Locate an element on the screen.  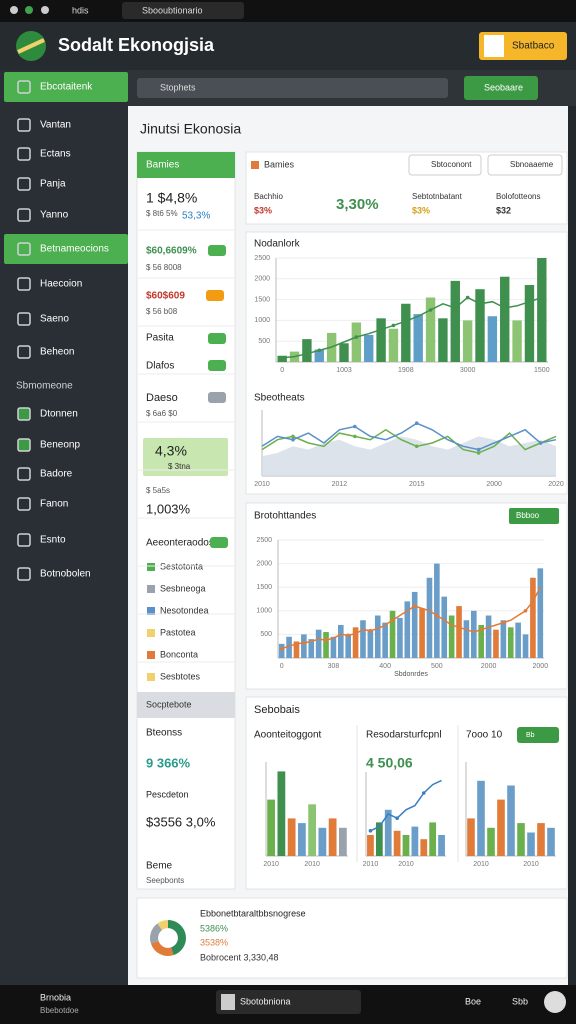
left-line: Nesotondea is located at coordinates (184, 610).